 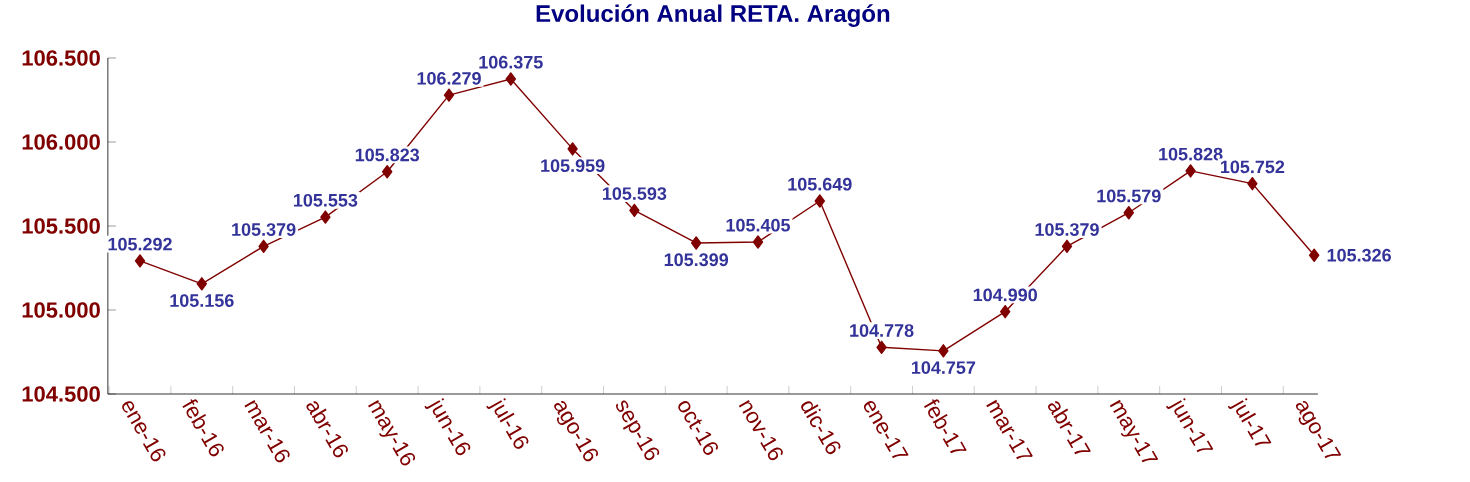 I want to click on data-label: 105.579, so click(x=1129, y=196).